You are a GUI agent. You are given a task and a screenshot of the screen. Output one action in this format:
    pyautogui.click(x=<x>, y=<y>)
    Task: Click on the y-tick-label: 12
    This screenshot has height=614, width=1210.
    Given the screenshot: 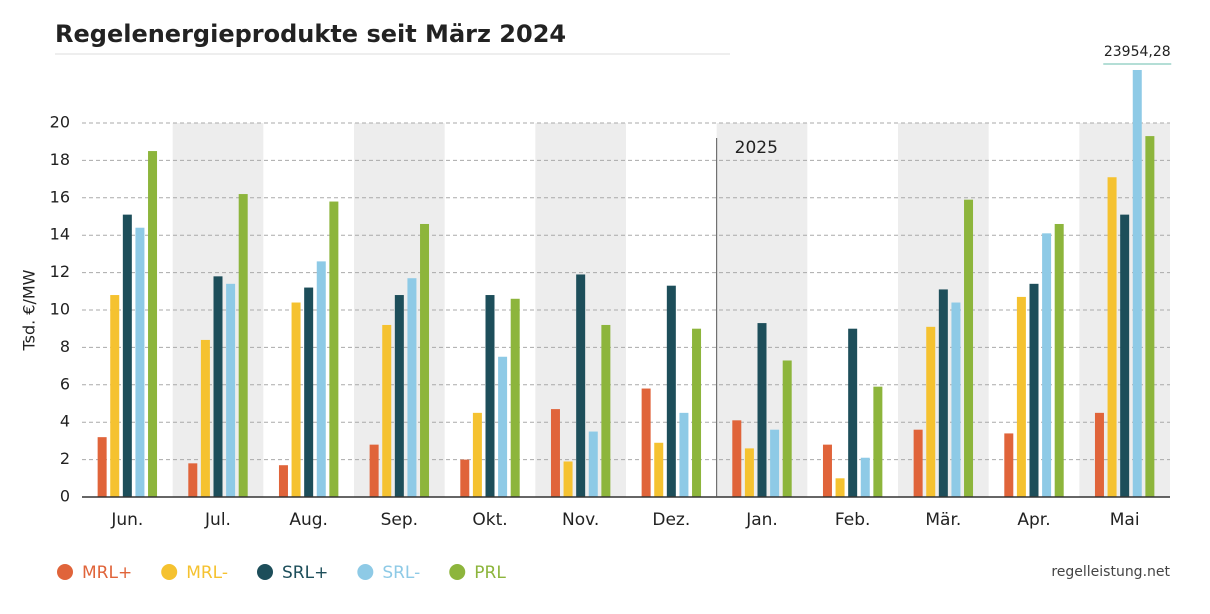 What is the action you would take?
    pyautogui.click(x=60, y=271)
    